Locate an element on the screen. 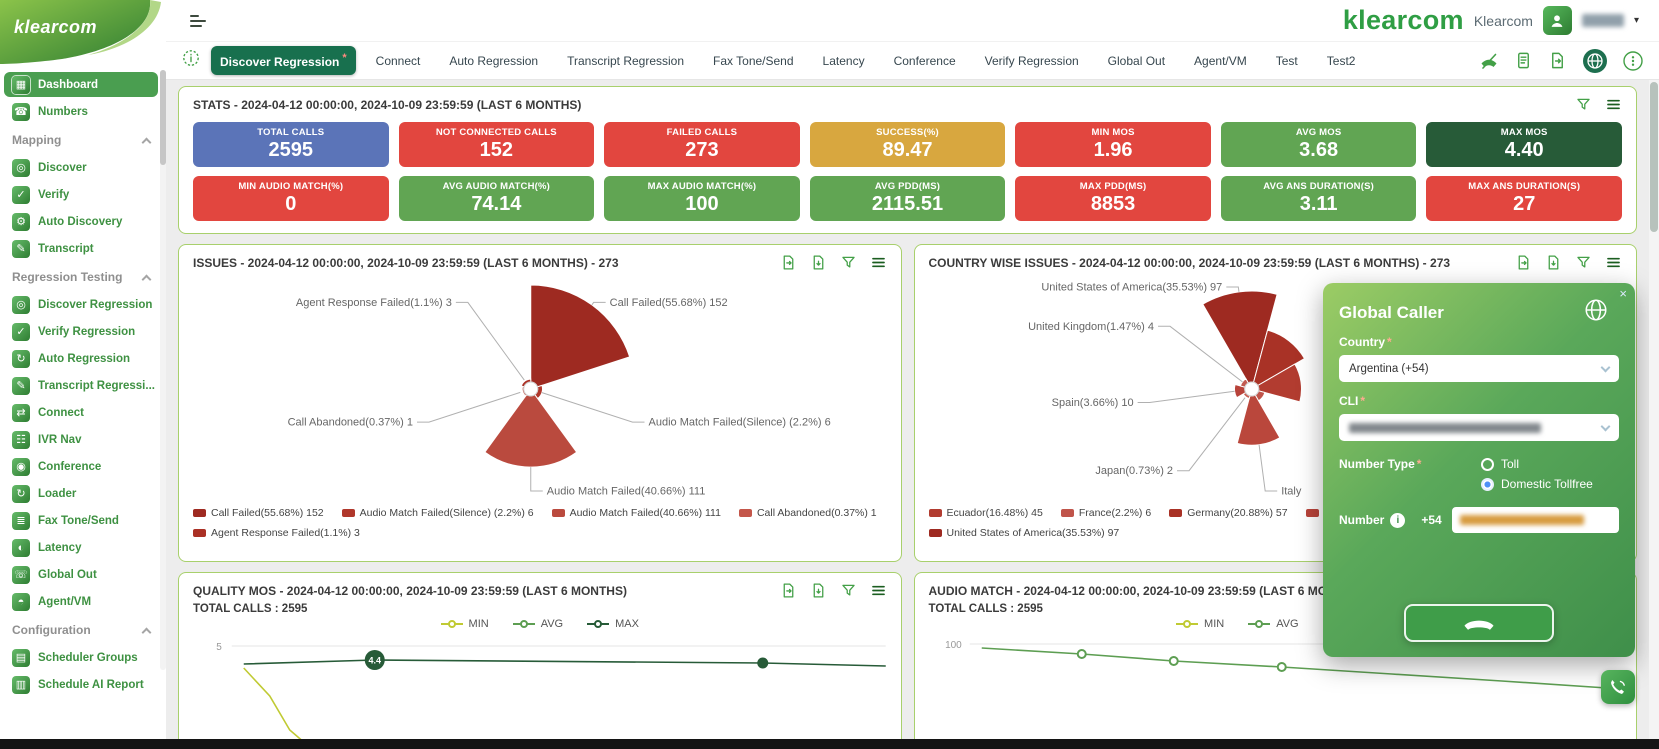  stat-card-success: SUCCESS(%) 89.47 is located at coordinates (907, 144).